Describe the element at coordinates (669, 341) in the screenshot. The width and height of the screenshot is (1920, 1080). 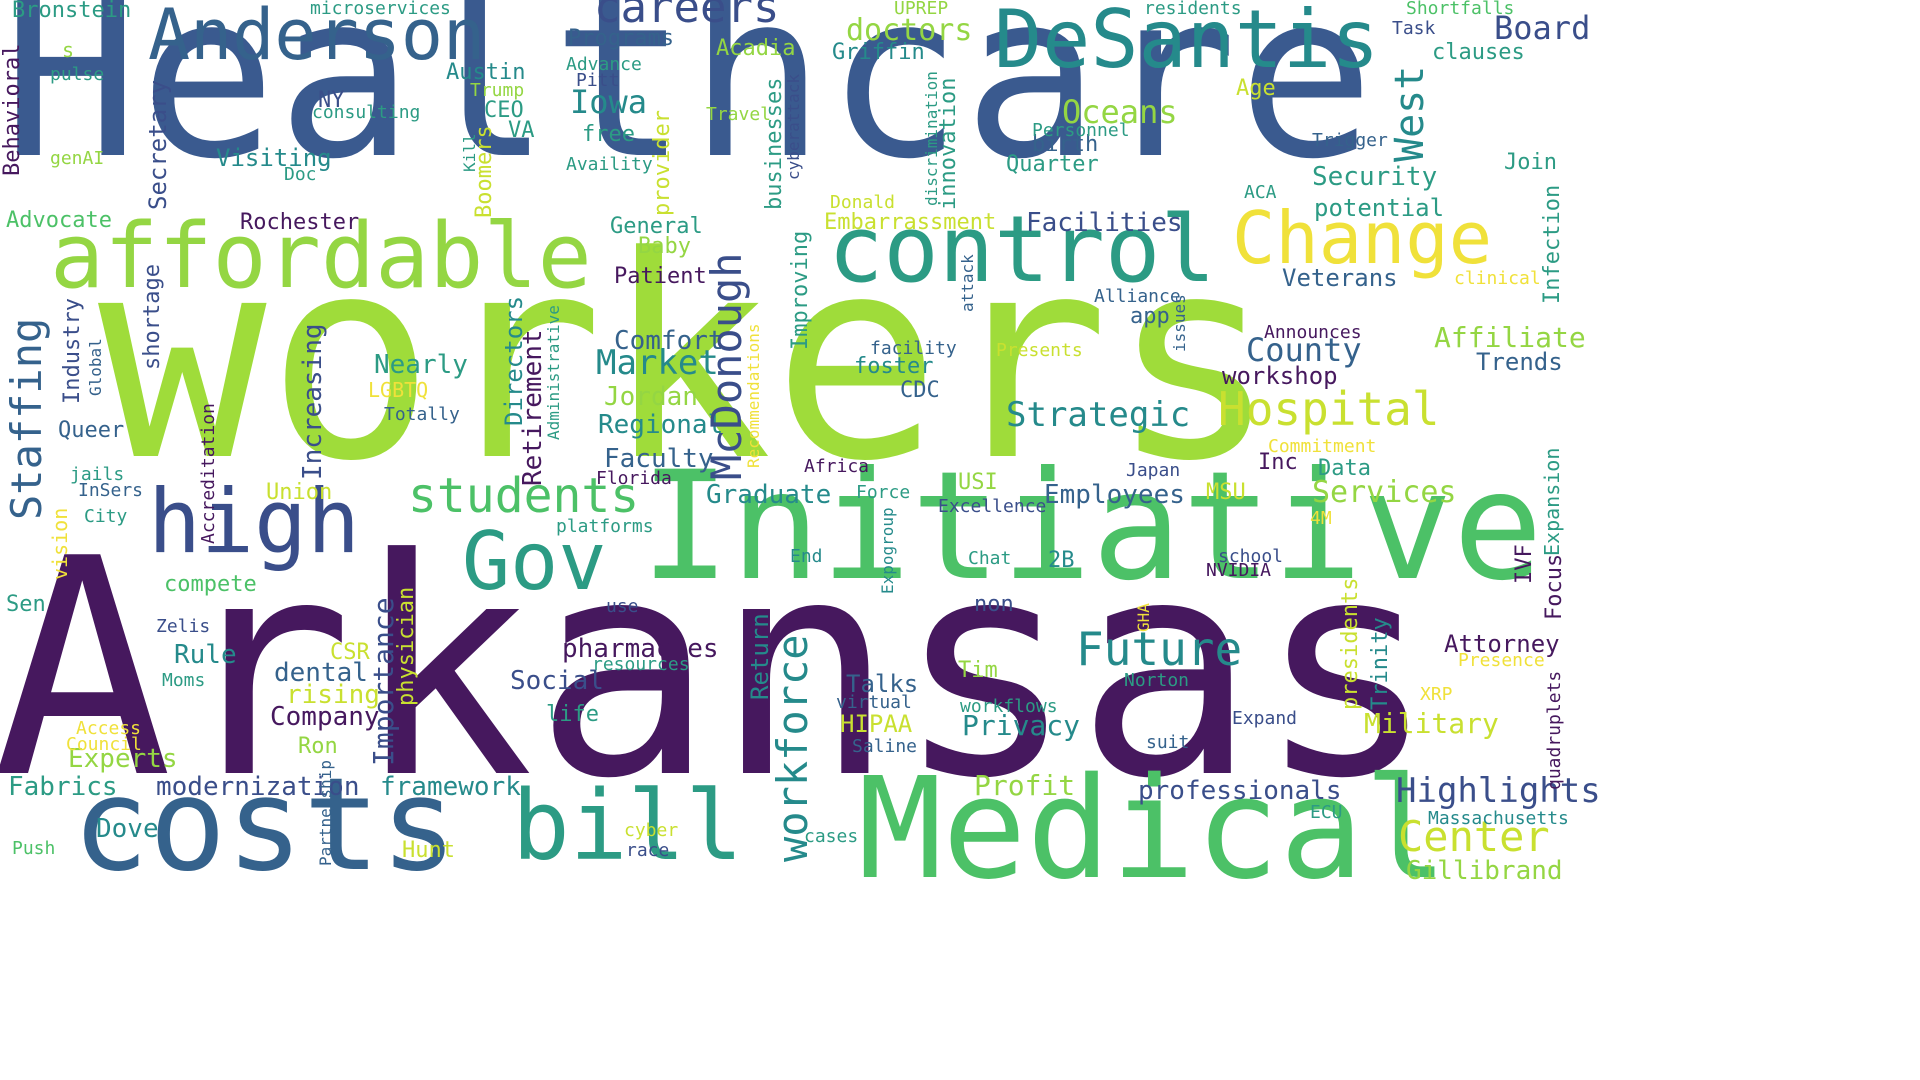
I see `word-comfort: Comfort` at that location.